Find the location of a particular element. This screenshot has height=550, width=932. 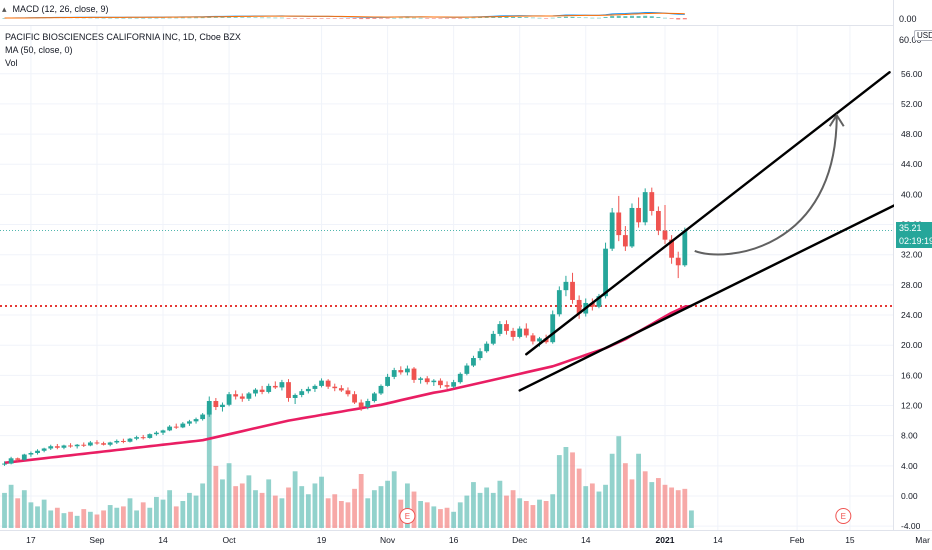

time-axis: 17Sep14Oct19Nov16Dec14202114Feb15Mar15 is located at coordinates (479, 540).